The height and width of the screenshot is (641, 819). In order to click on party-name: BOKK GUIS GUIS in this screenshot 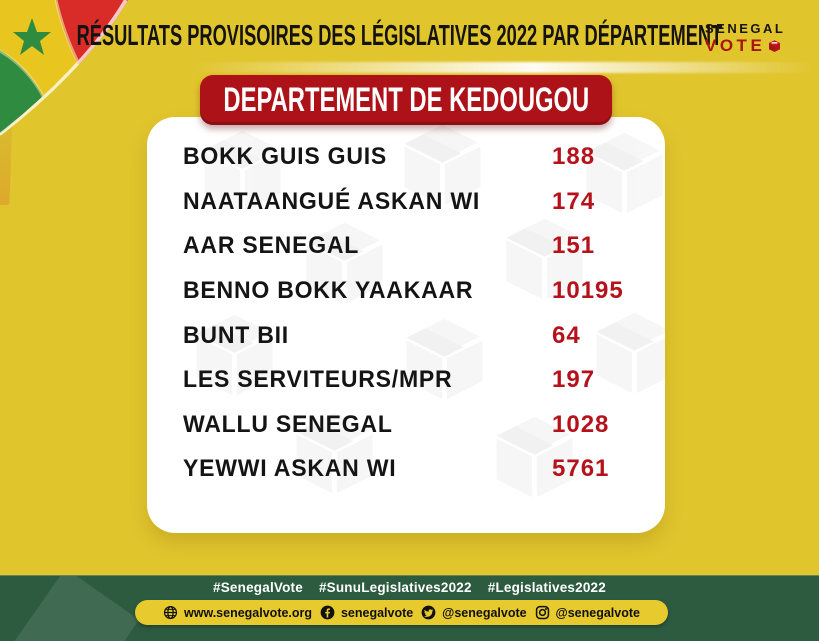, I will do `click(285, 157)`.